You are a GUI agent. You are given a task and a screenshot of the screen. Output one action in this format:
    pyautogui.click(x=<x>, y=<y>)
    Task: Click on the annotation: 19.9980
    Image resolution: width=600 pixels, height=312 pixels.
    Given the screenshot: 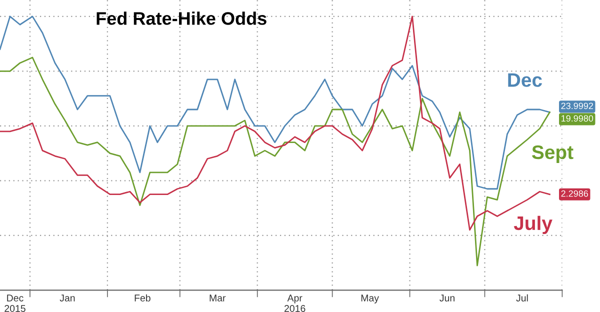 What is the action you would take?
    pyautogui.click(x=578, y=118)
    